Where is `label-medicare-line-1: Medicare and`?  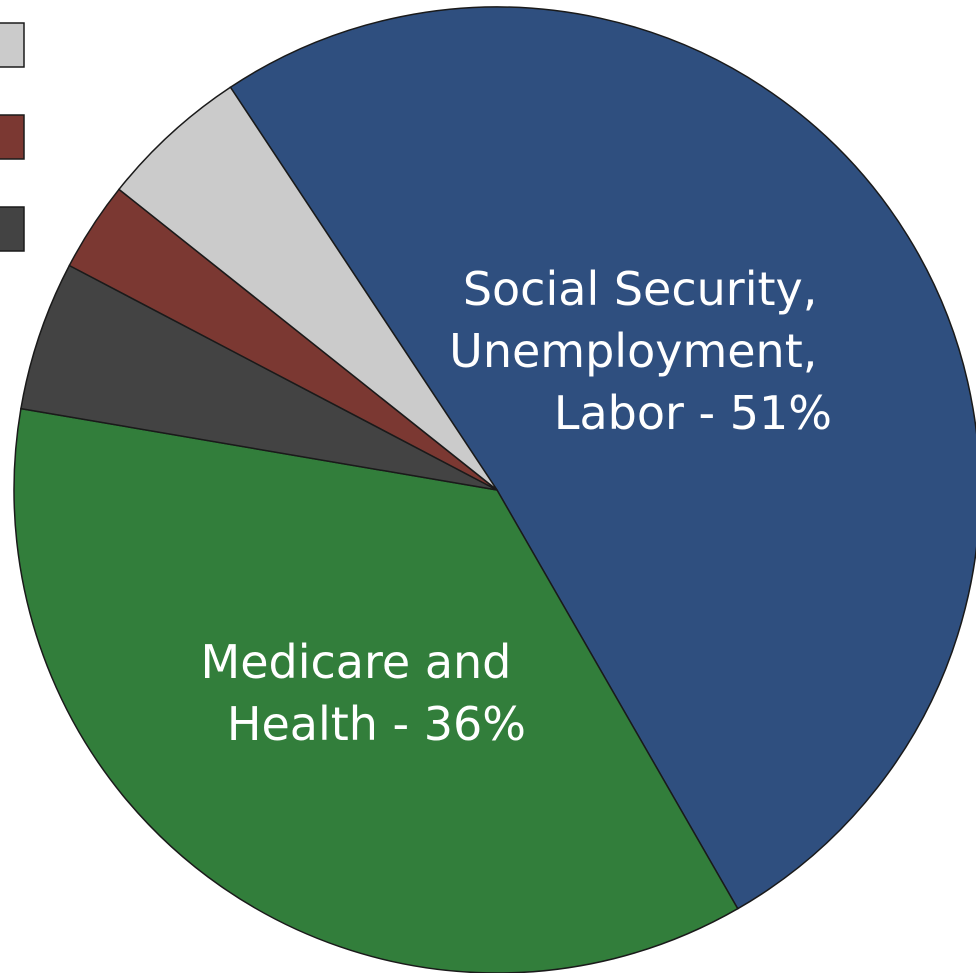
label-medicare-line-1: Medicare and is located at coordinates (356, 662).